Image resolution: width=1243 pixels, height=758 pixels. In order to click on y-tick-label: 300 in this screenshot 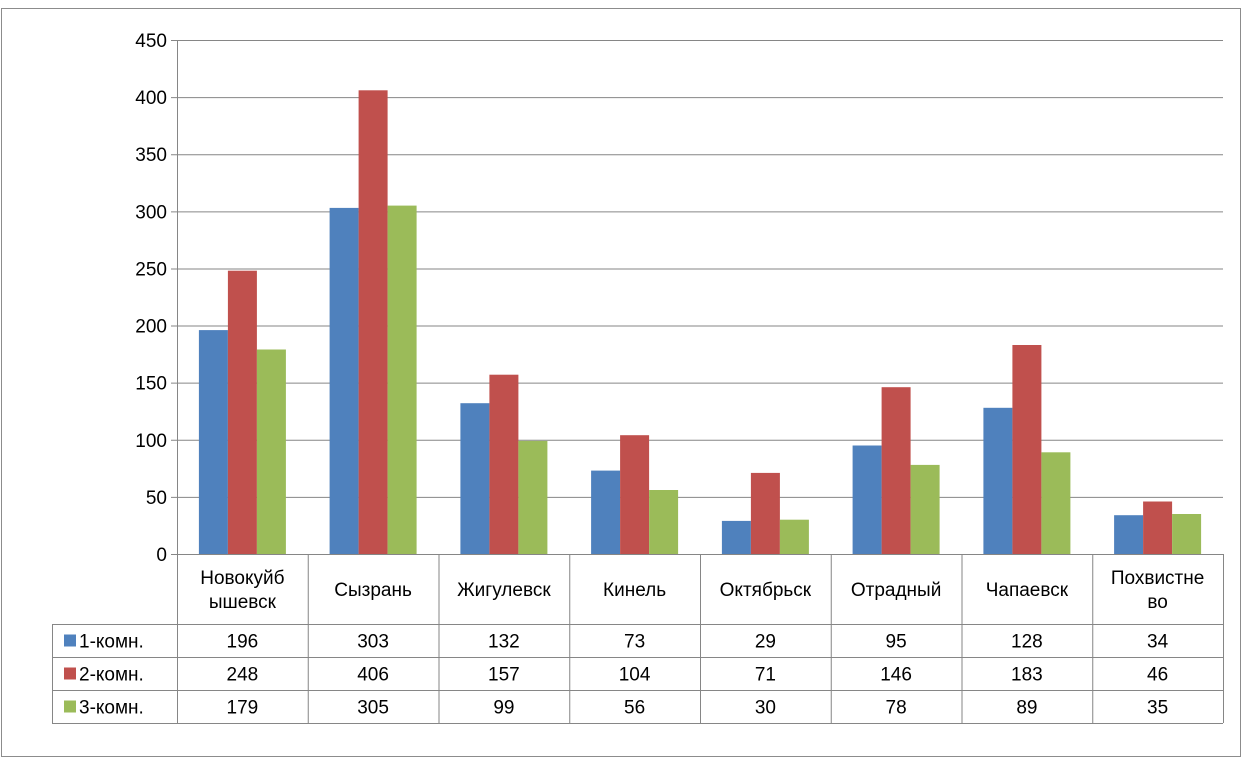, I will do `click(151, 212)`.